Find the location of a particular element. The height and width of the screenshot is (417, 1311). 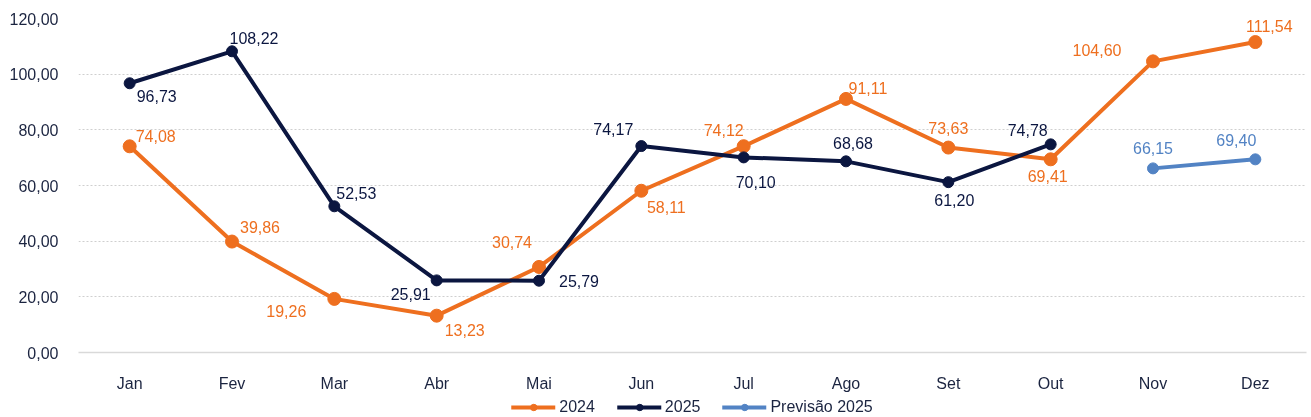

data-label: 91,11 is located at coordinates (868, 88).